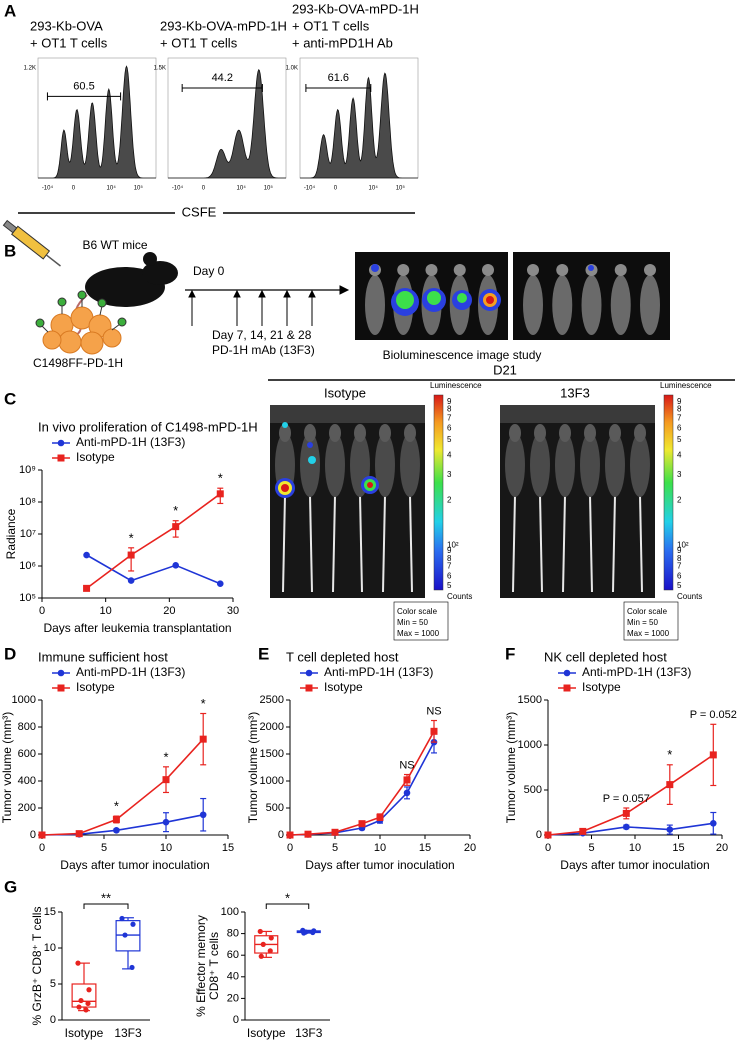  What do you see at coordinates (84, 995) in the screenshot?
I see `box` at bounding box center [84, 995].